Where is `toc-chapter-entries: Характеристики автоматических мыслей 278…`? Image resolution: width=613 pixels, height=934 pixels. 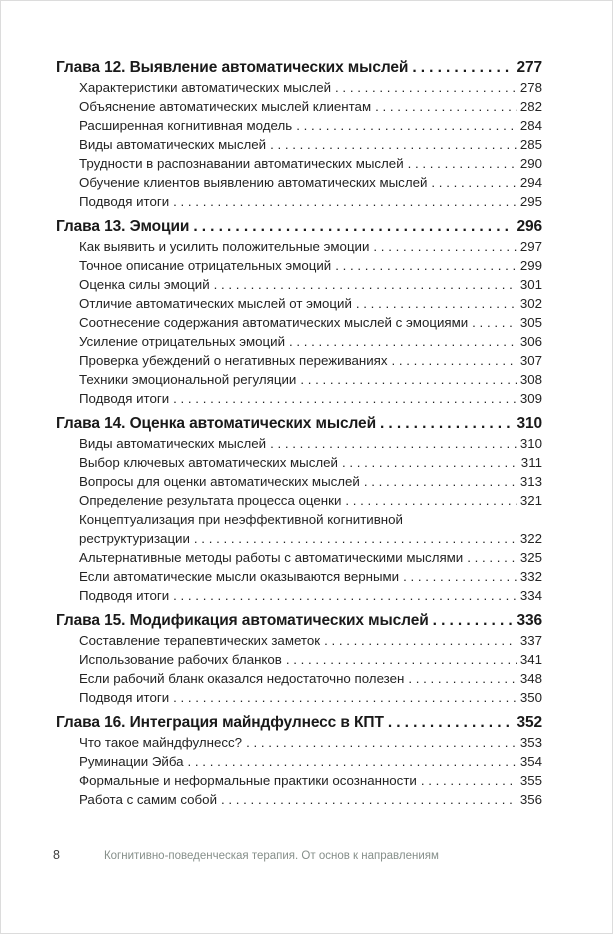 toc-chapter-entries: Характеристики автоматических мыслей 278… is located at coordinates (299, 144).